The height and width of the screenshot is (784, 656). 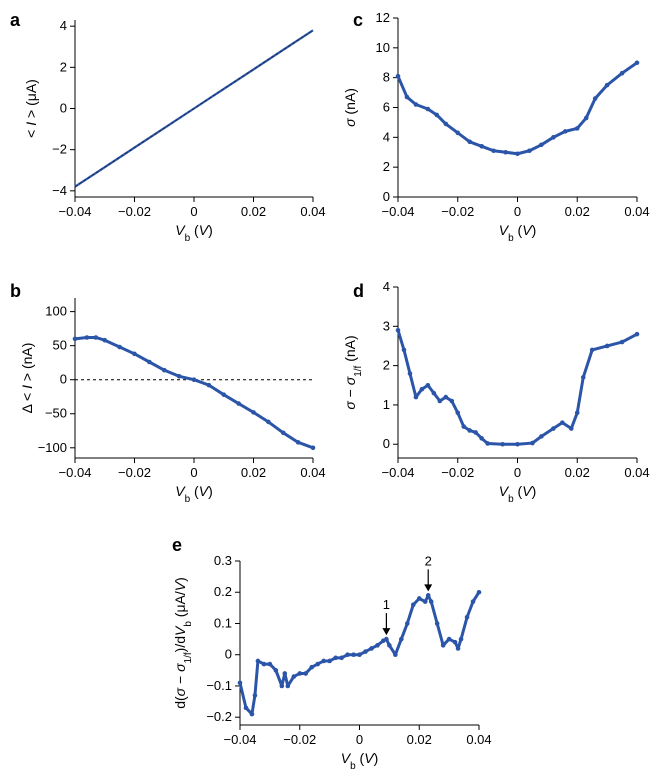 I want to click on y-tick-label: 6, so click(x=386, y=107).